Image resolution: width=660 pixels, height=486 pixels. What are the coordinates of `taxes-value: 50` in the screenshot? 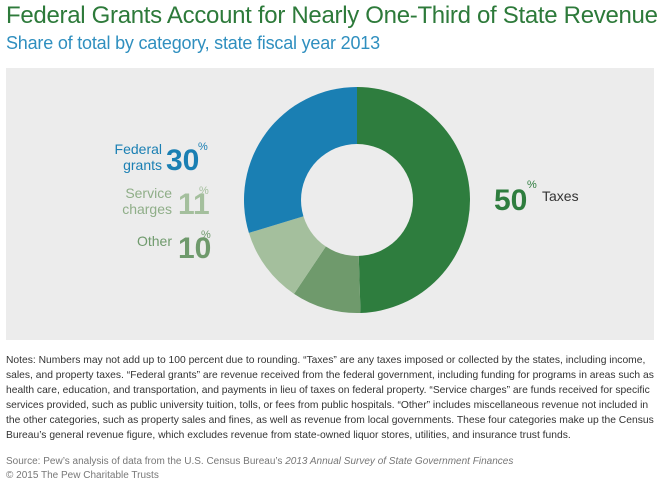 It's located at (510, 200).